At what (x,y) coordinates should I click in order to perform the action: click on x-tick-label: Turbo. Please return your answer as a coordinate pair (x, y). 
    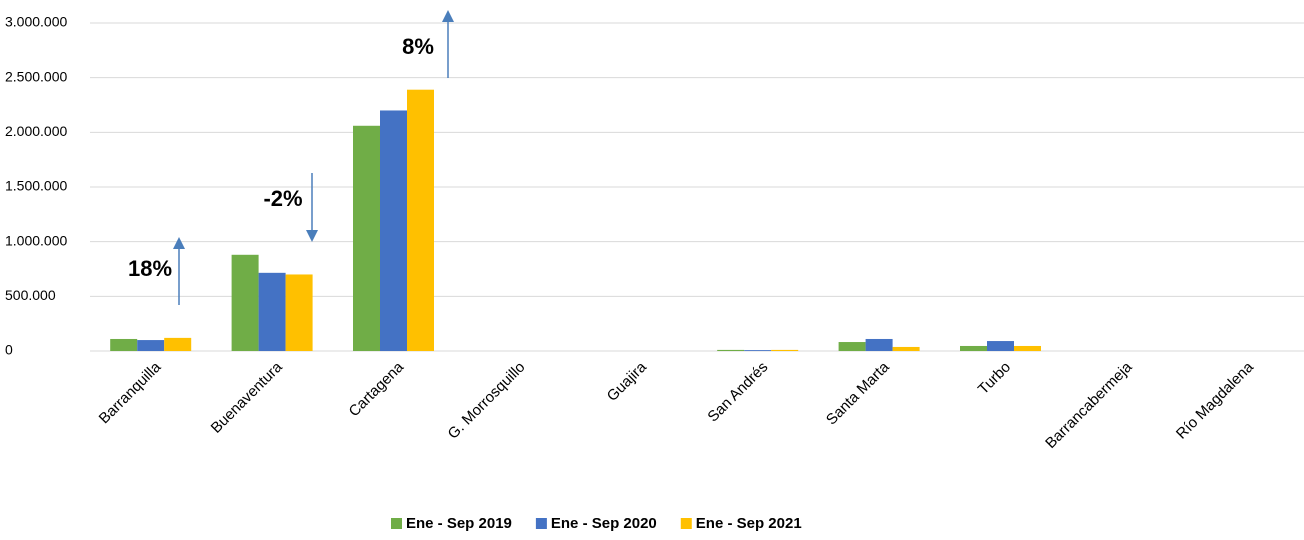
    Looking at the image, I should click on (994, 378).